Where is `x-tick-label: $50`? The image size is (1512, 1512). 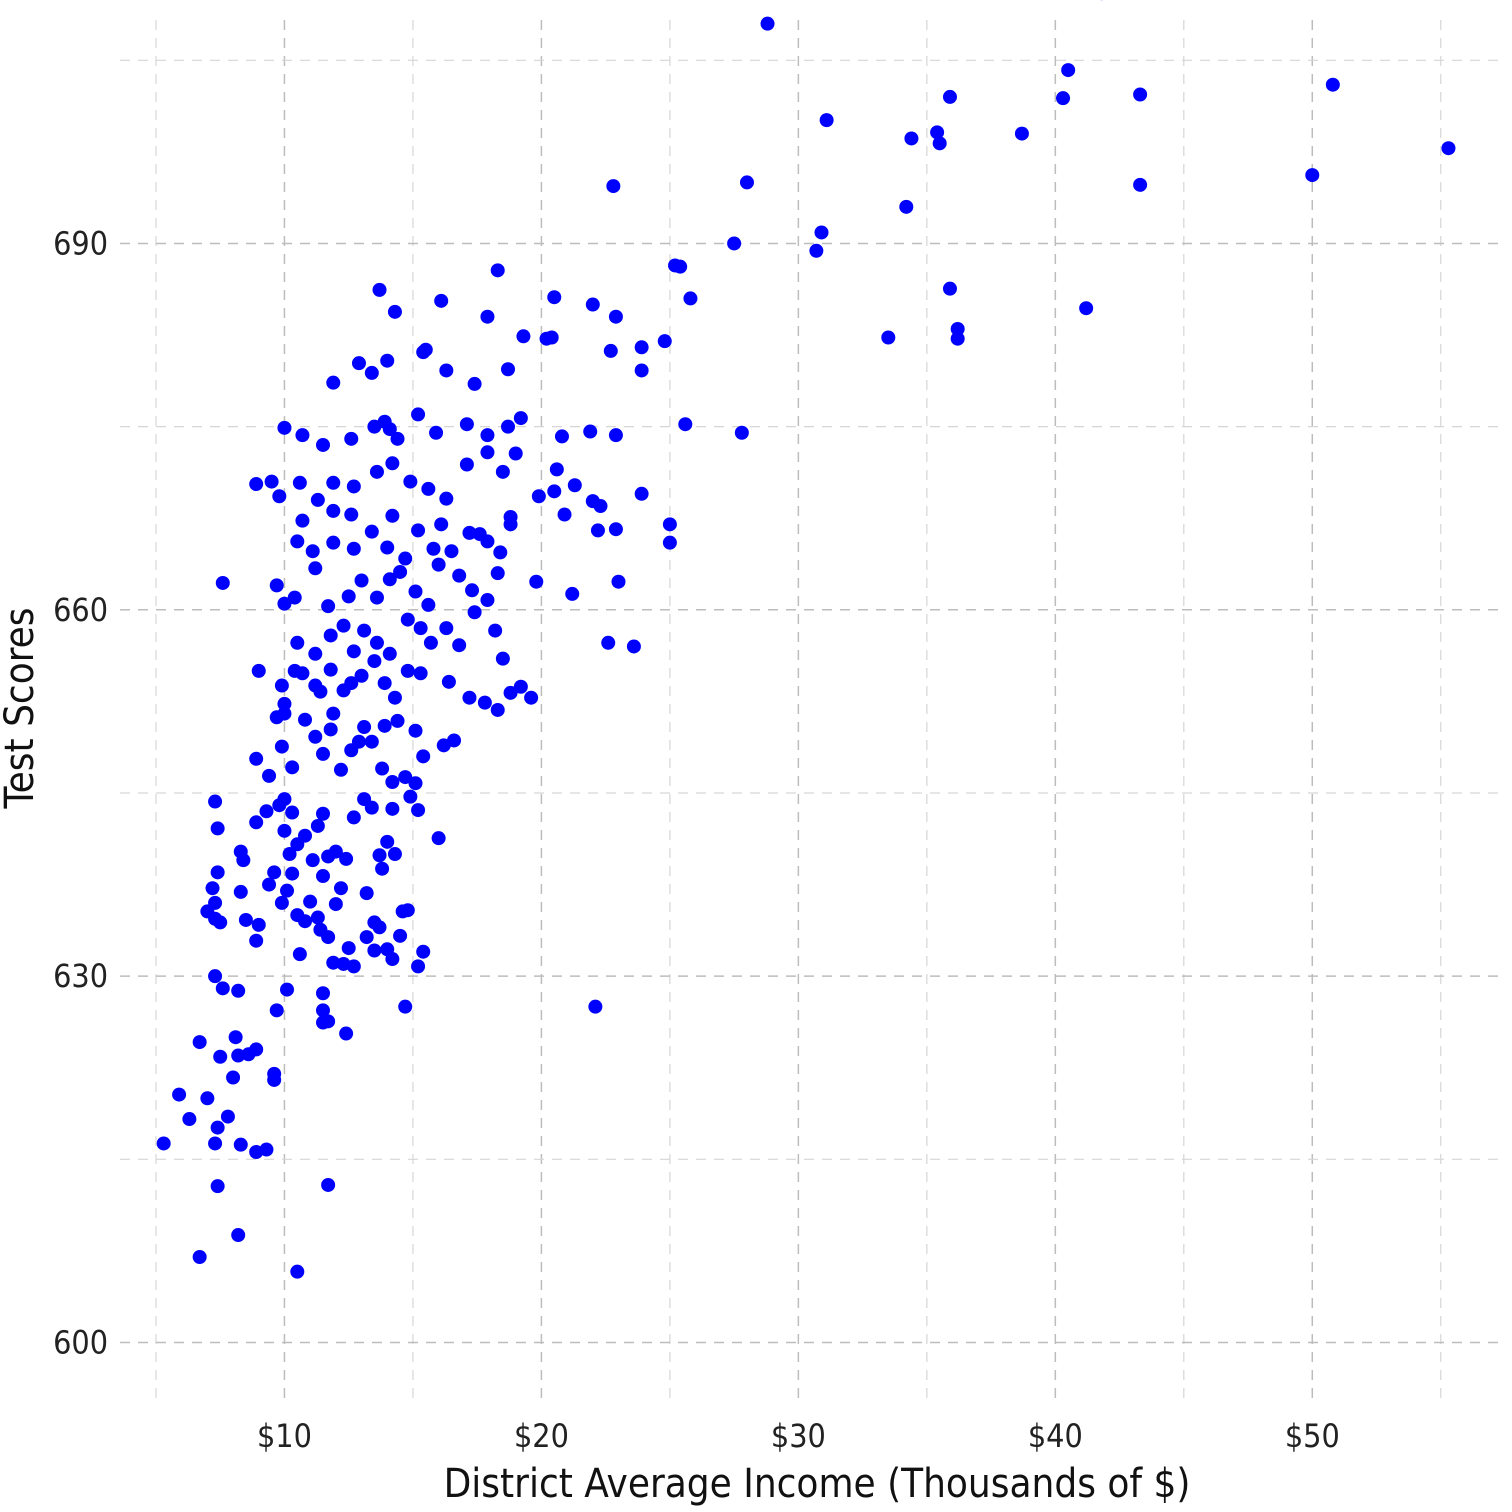
x-tick-label: $50 is located at coordinates (1312, 1436).